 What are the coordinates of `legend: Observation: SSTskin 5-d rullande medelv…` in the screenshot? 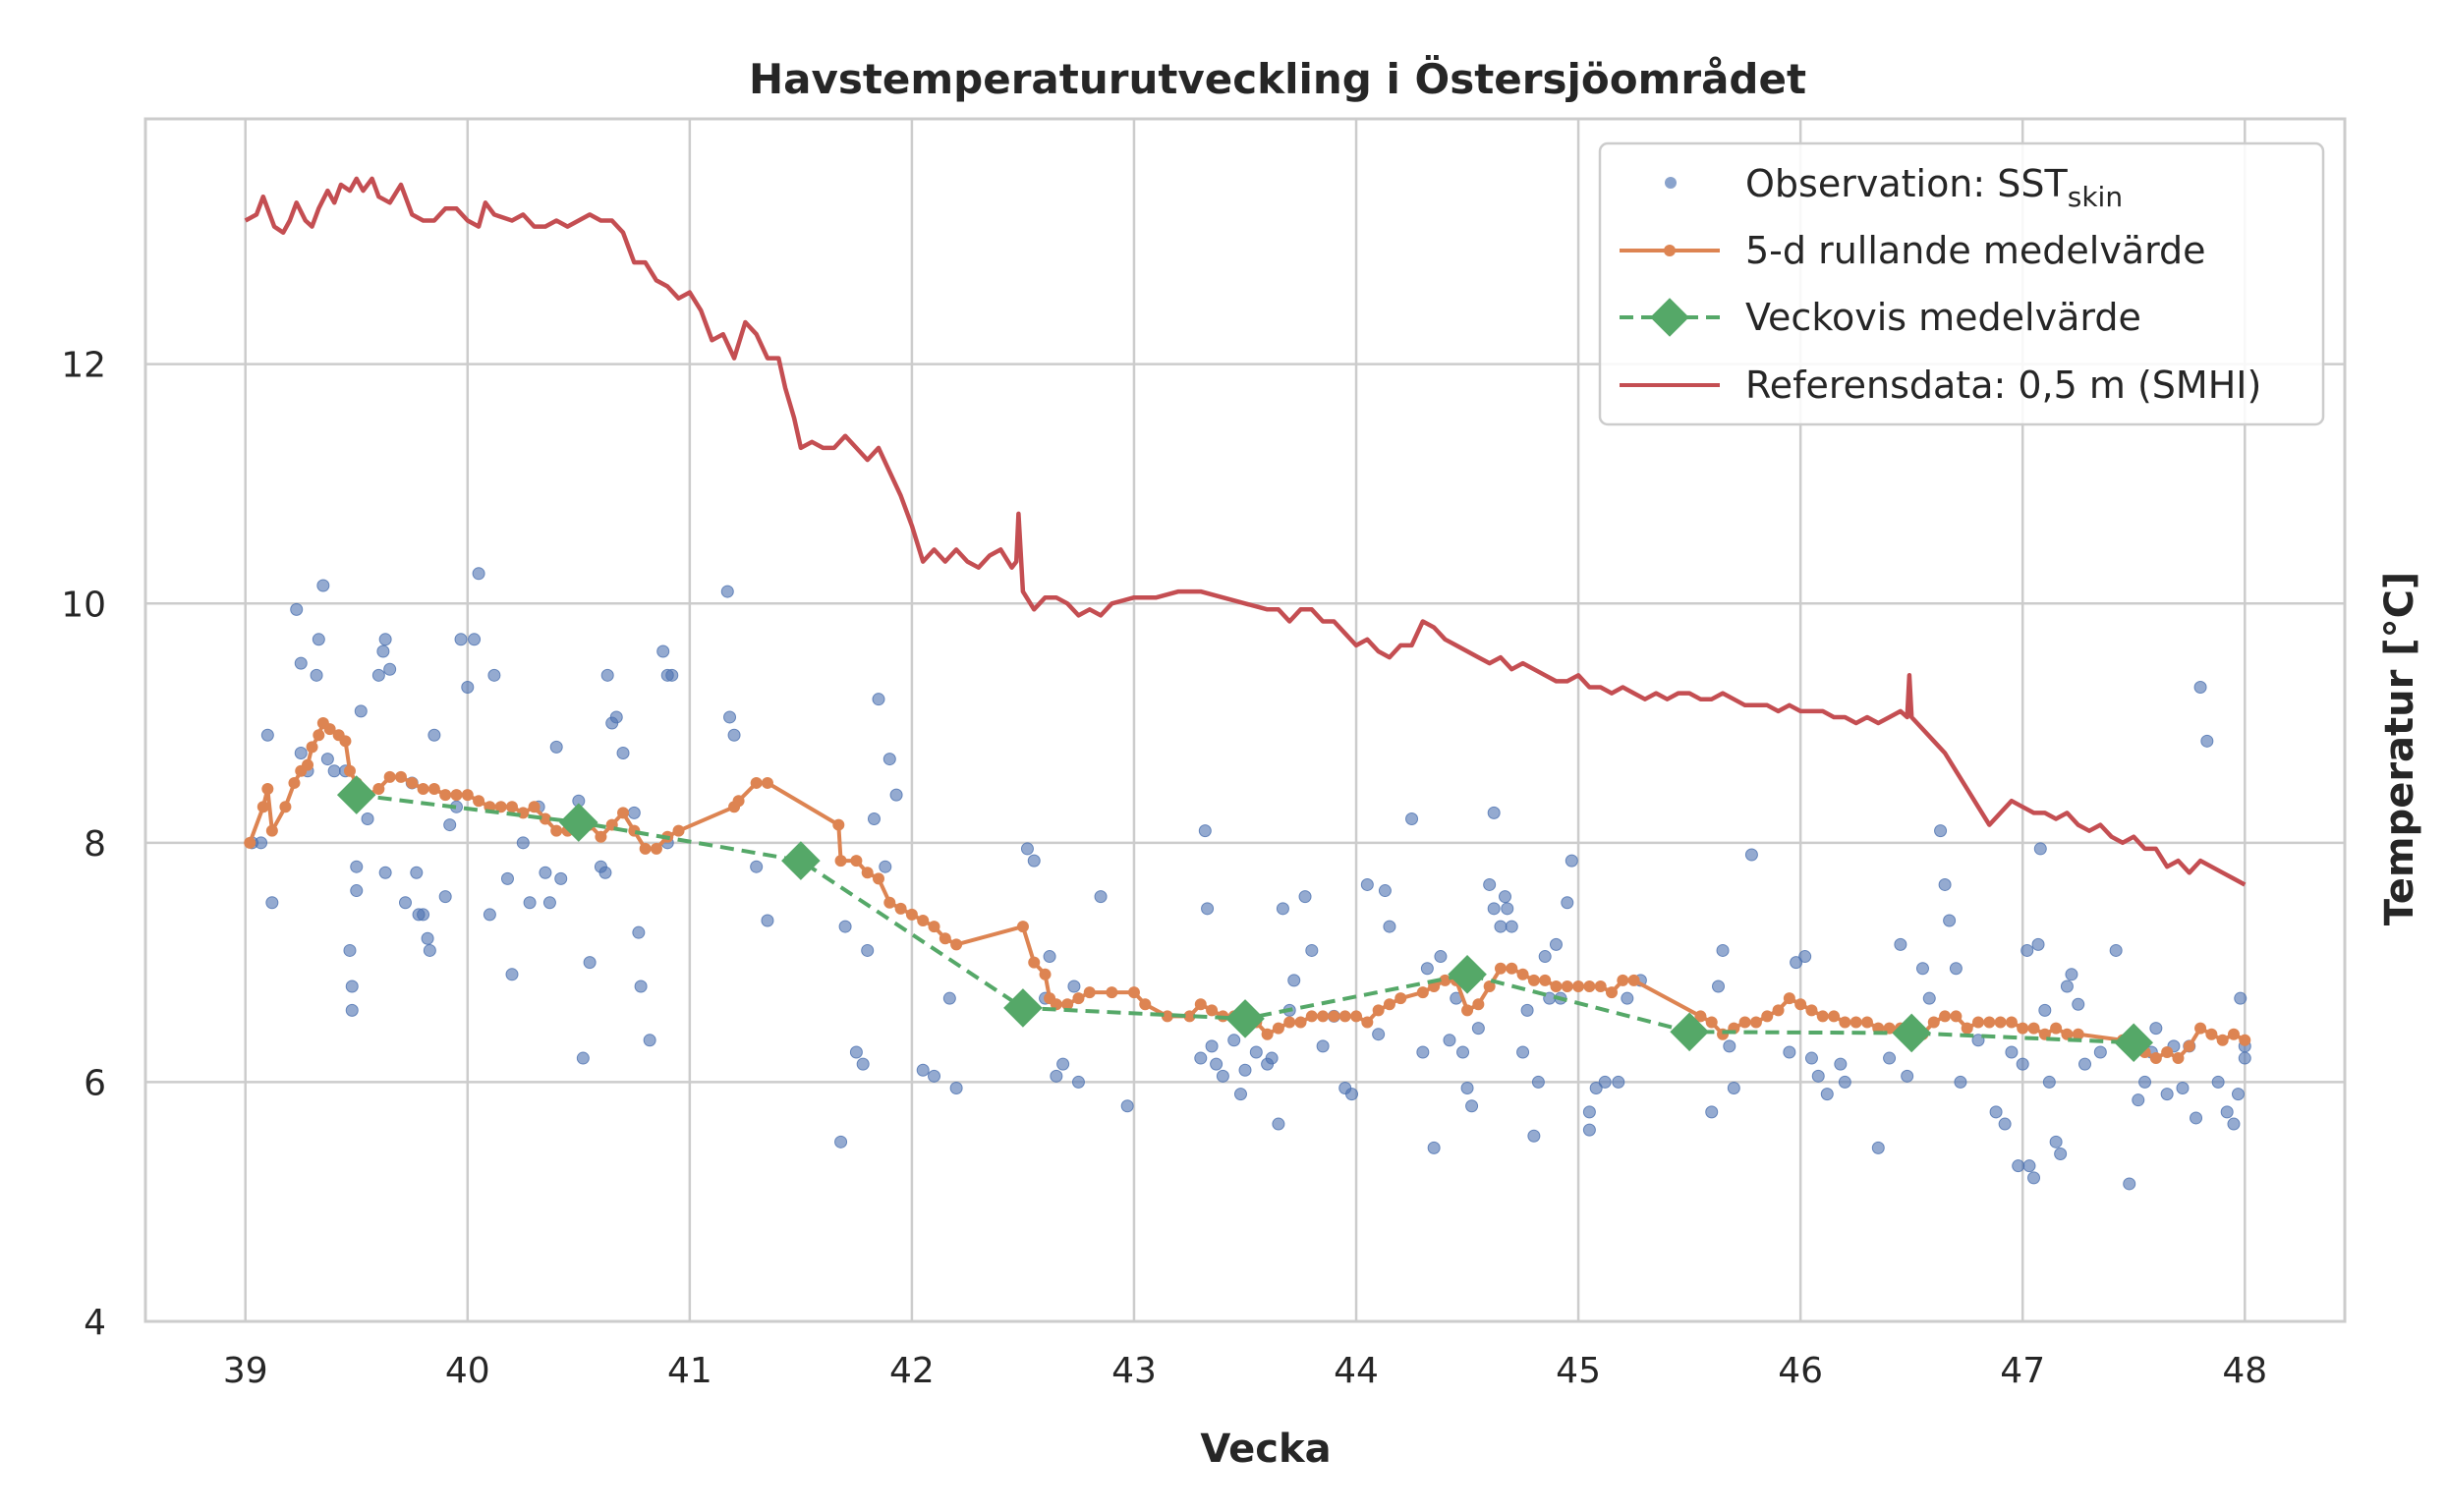 It's located at (1962, 283).